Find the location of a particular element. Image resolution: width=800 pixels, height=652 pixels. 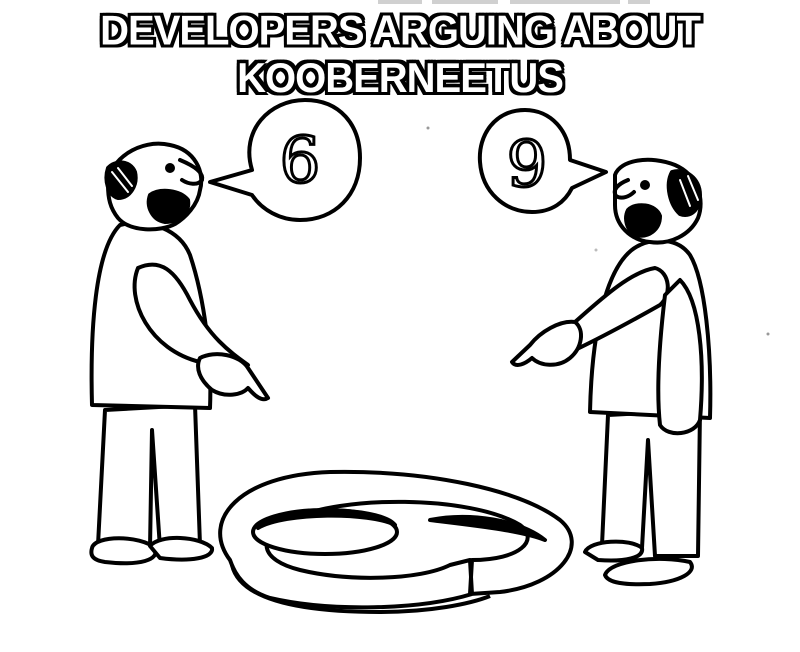

floor-number-six-illustration is located at coordinates (396, 541).